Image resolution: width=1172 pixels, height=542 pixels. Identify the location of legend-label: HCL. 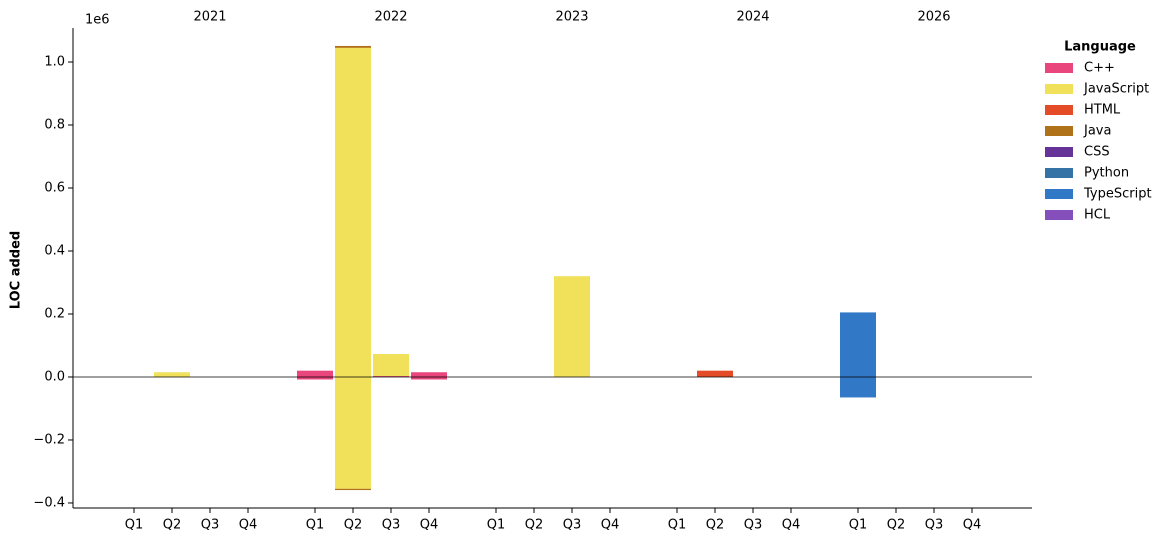
(1097, 215).